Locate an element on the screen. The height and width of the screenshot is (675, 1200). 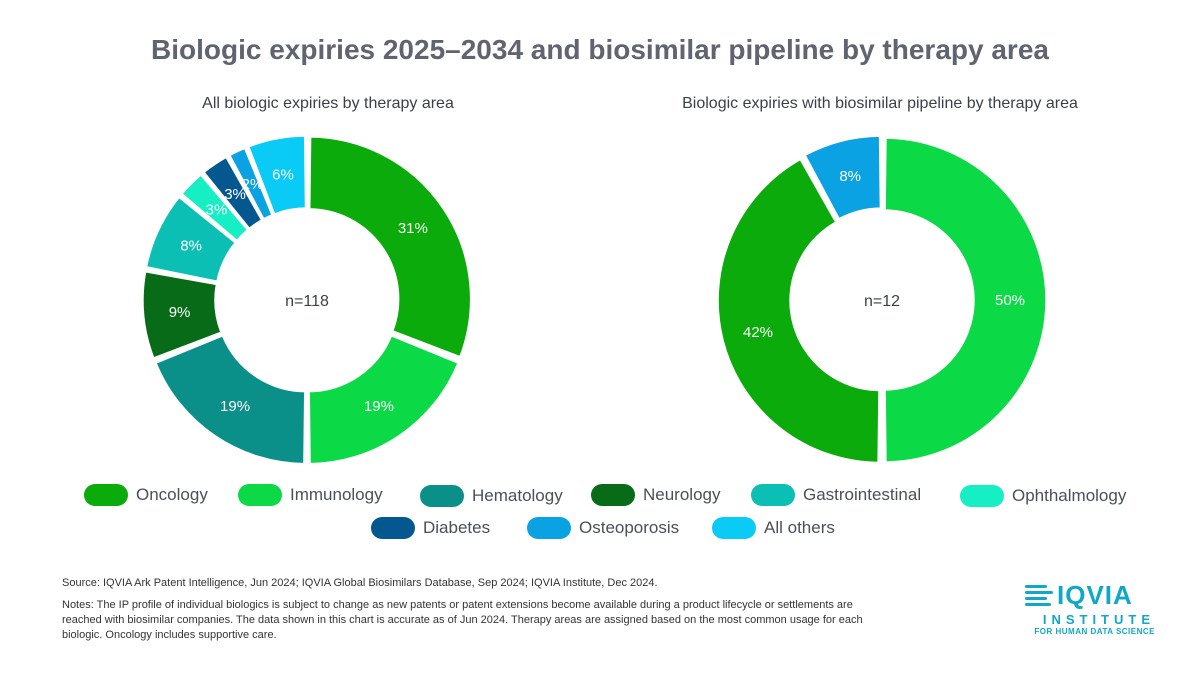
legend-item-oncology: Oncology is located at coordinates (146, 495).